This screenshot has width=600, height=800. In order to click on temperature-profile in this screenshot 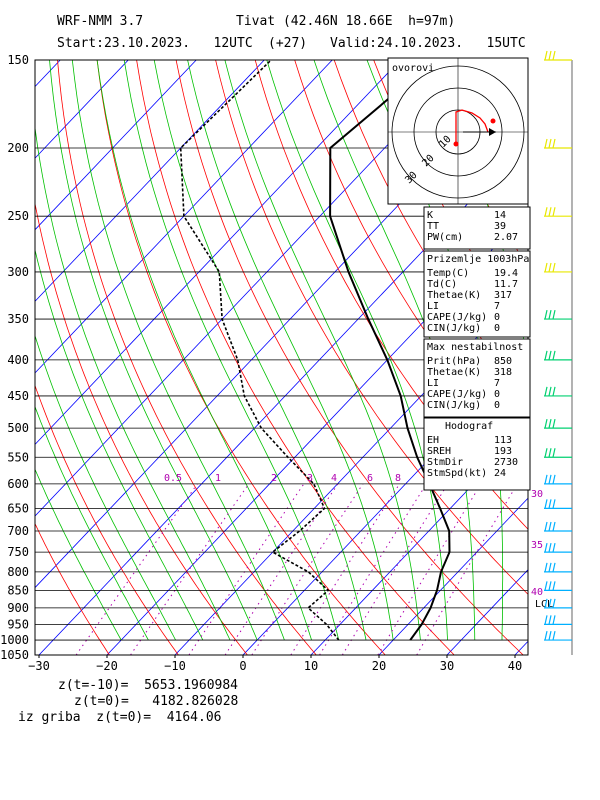, I will do `click(390, 350)`.